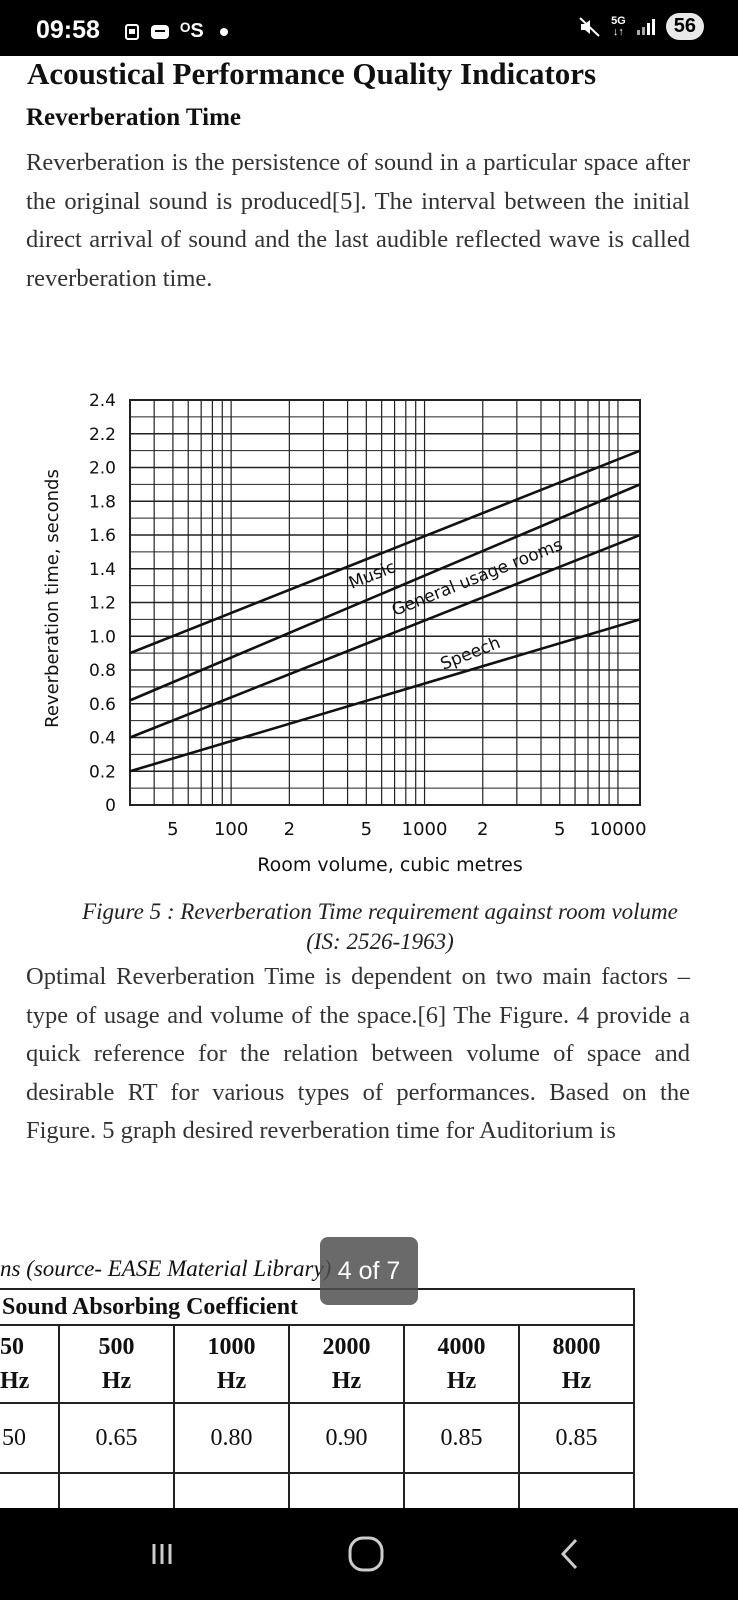 The image size is (738, 1600). What do you see at coordinates (166, 1268) in the screenshot?
I see `table-caption: ns (source- EASE Material Library)` at bounding box center [166, 1268].